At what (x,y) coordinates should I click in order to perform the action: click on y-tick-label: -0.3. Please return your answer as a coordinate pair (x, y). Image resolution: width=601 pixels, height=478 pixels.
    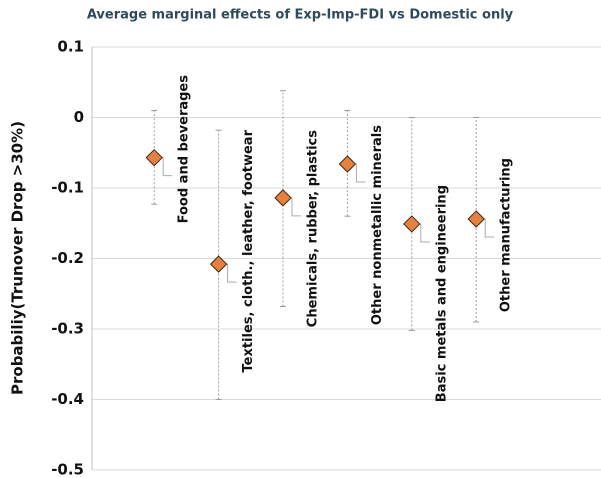
    Looking at the image, I should click on (67, 329).